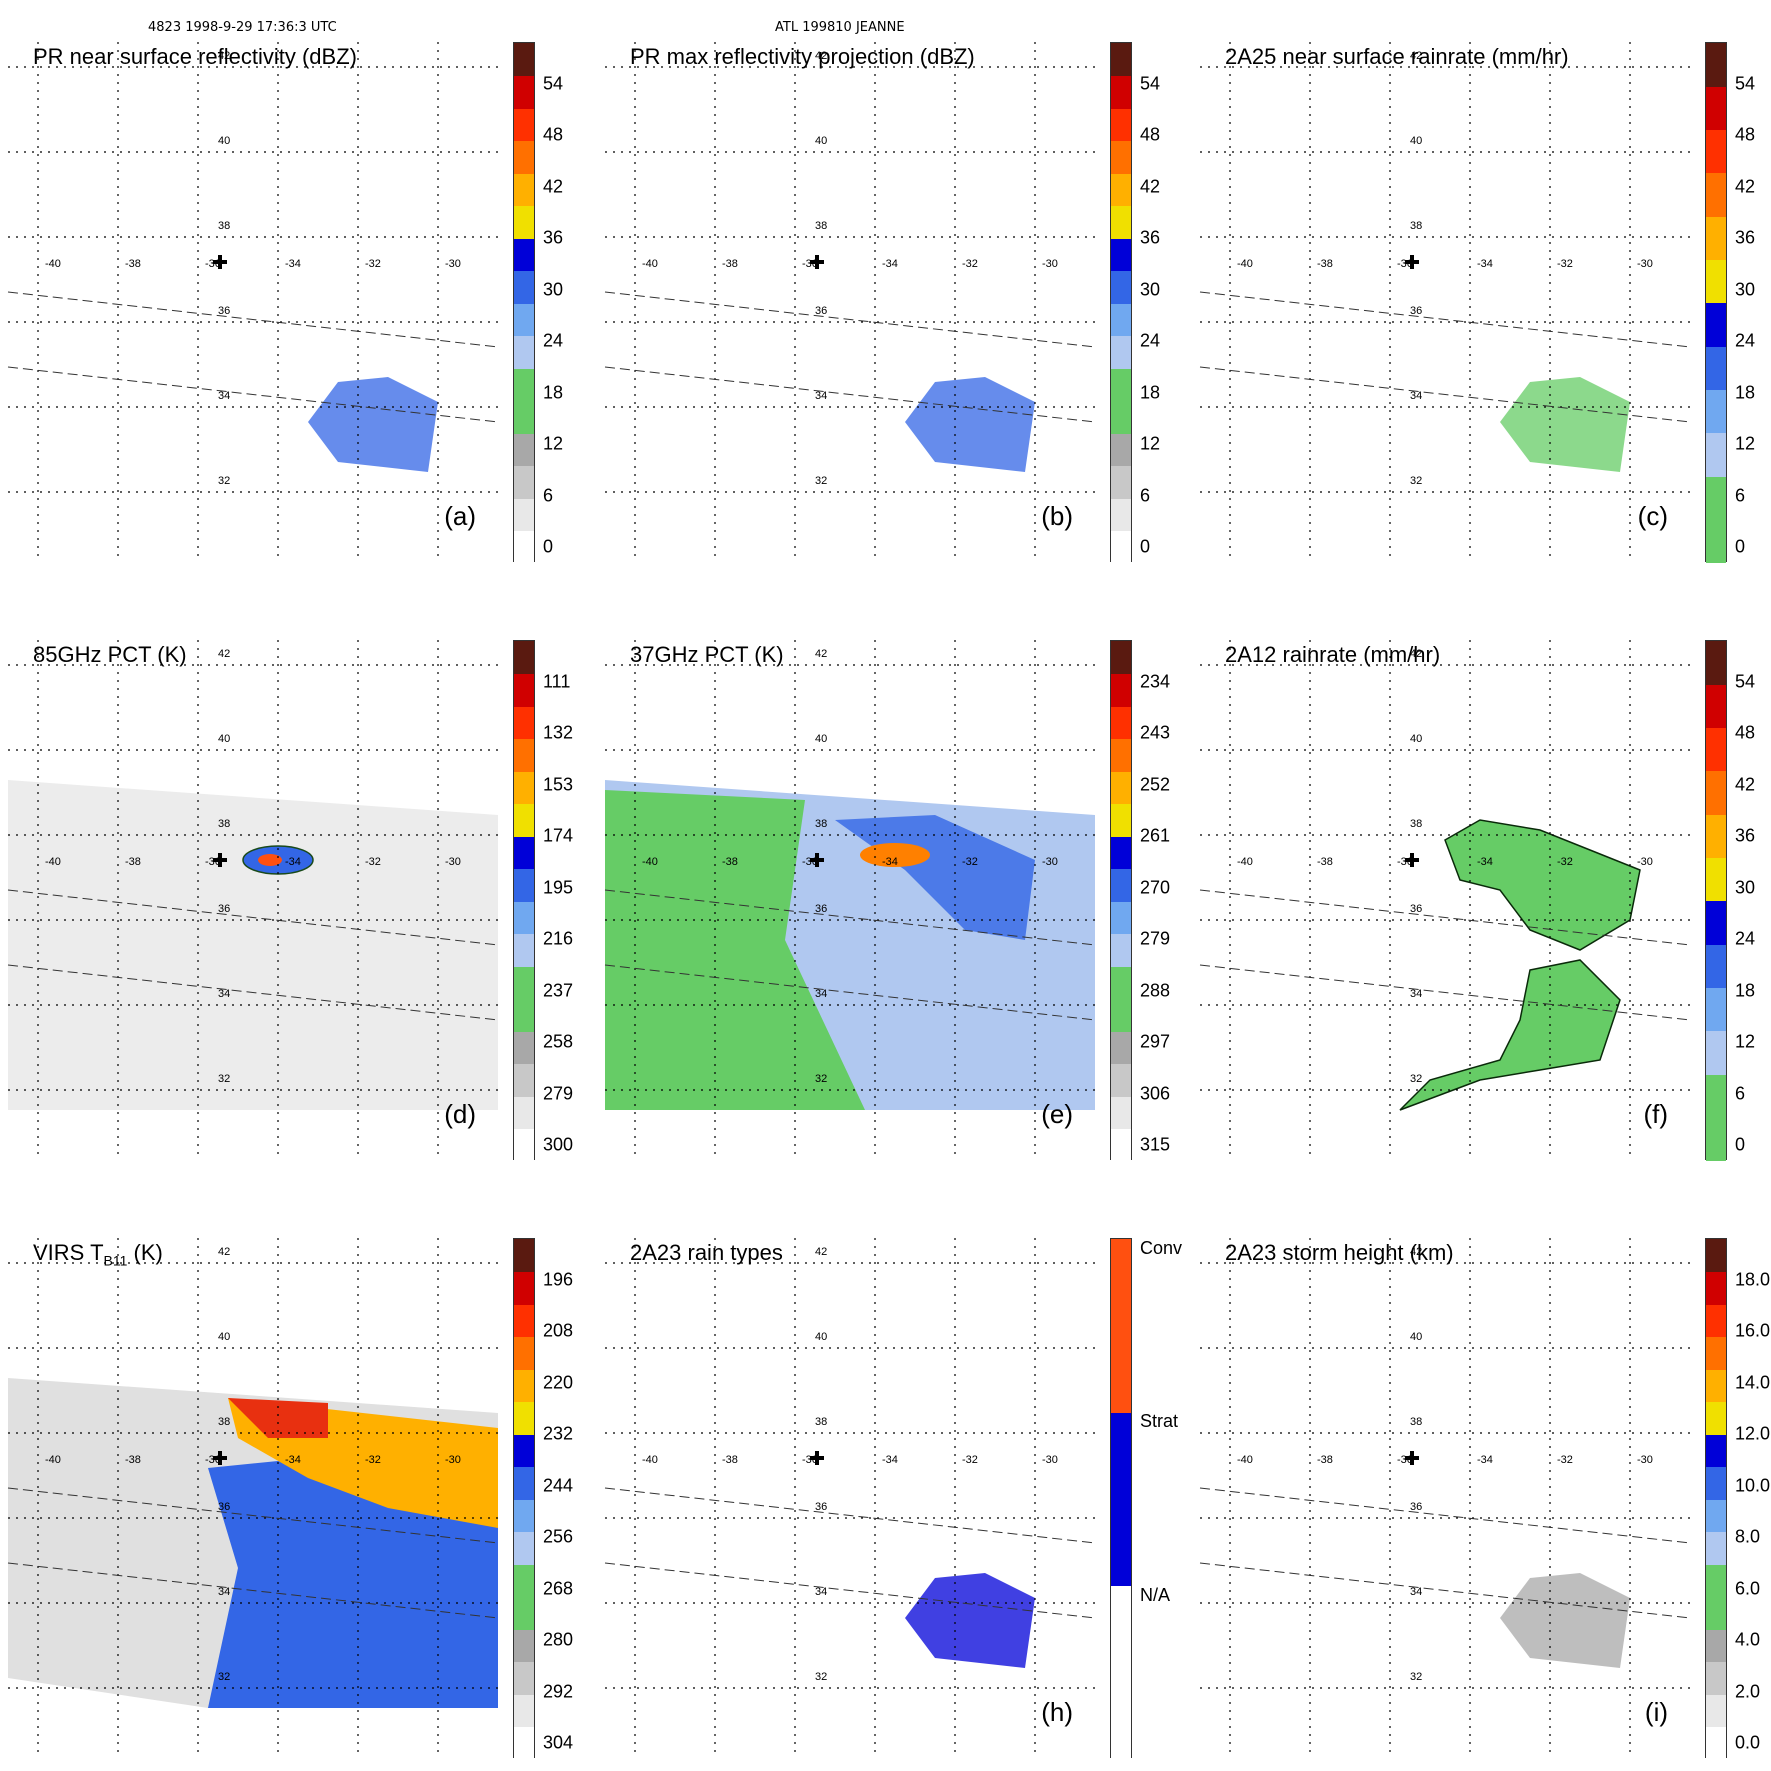 This screenshot has height=1771, width=1771. Describe the element at coordinates (558, 1144) in the screenshot. I see `colorbar-tick-label: 300` at that location.